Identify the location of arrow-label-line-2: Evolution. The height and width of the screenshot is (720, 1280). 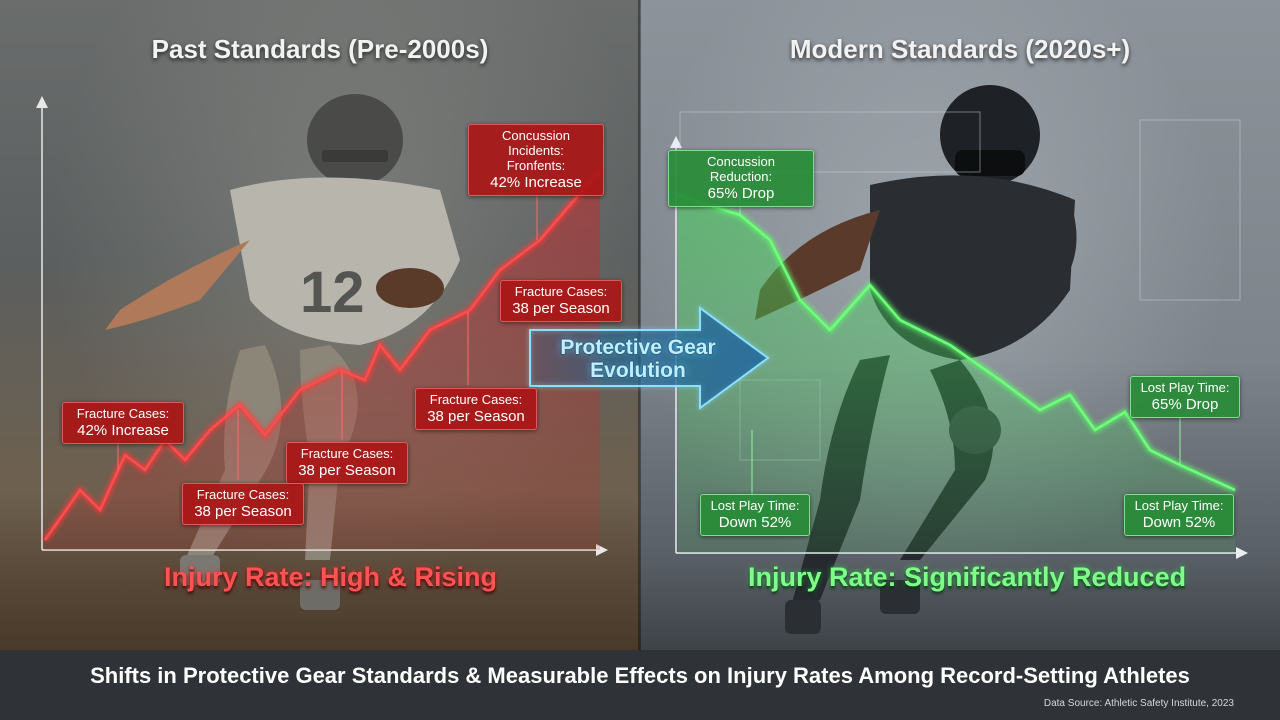
(638, 371).